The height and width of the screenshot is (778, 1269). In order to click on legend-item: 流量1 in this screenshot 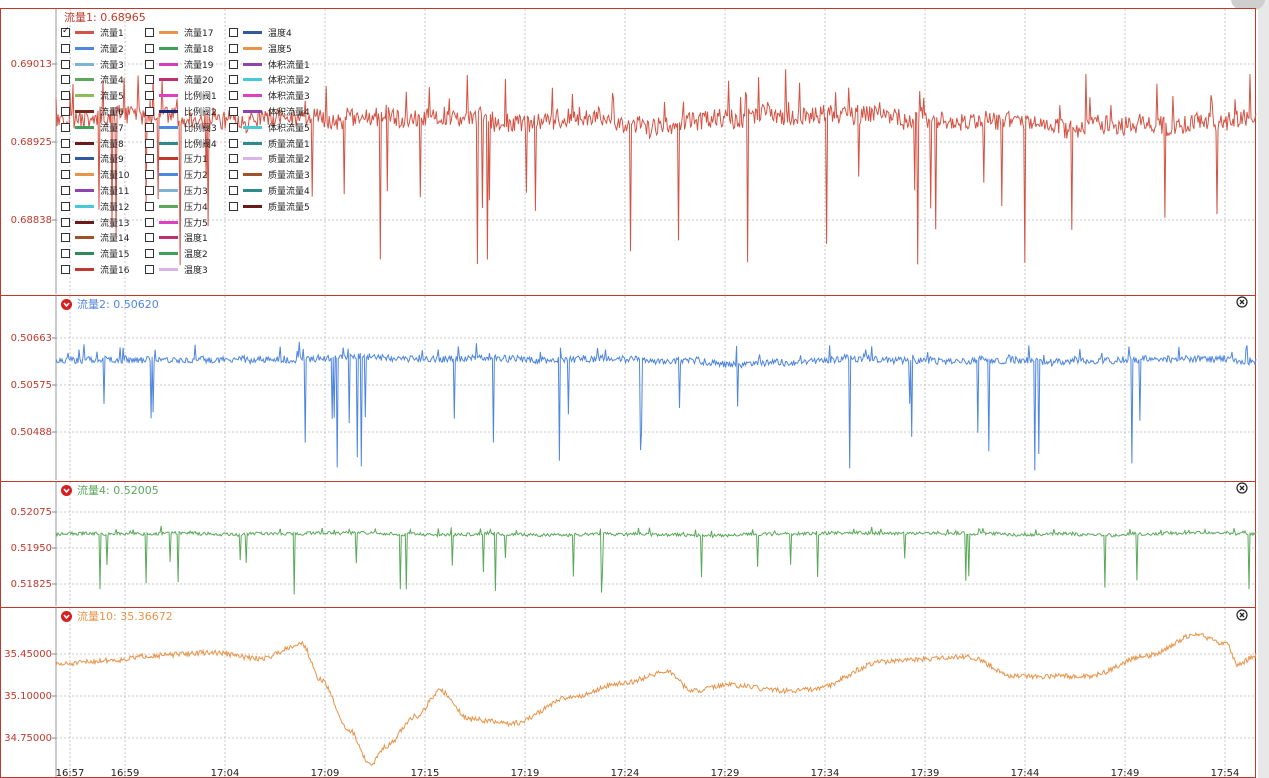, I will do `click(92, 32)`.